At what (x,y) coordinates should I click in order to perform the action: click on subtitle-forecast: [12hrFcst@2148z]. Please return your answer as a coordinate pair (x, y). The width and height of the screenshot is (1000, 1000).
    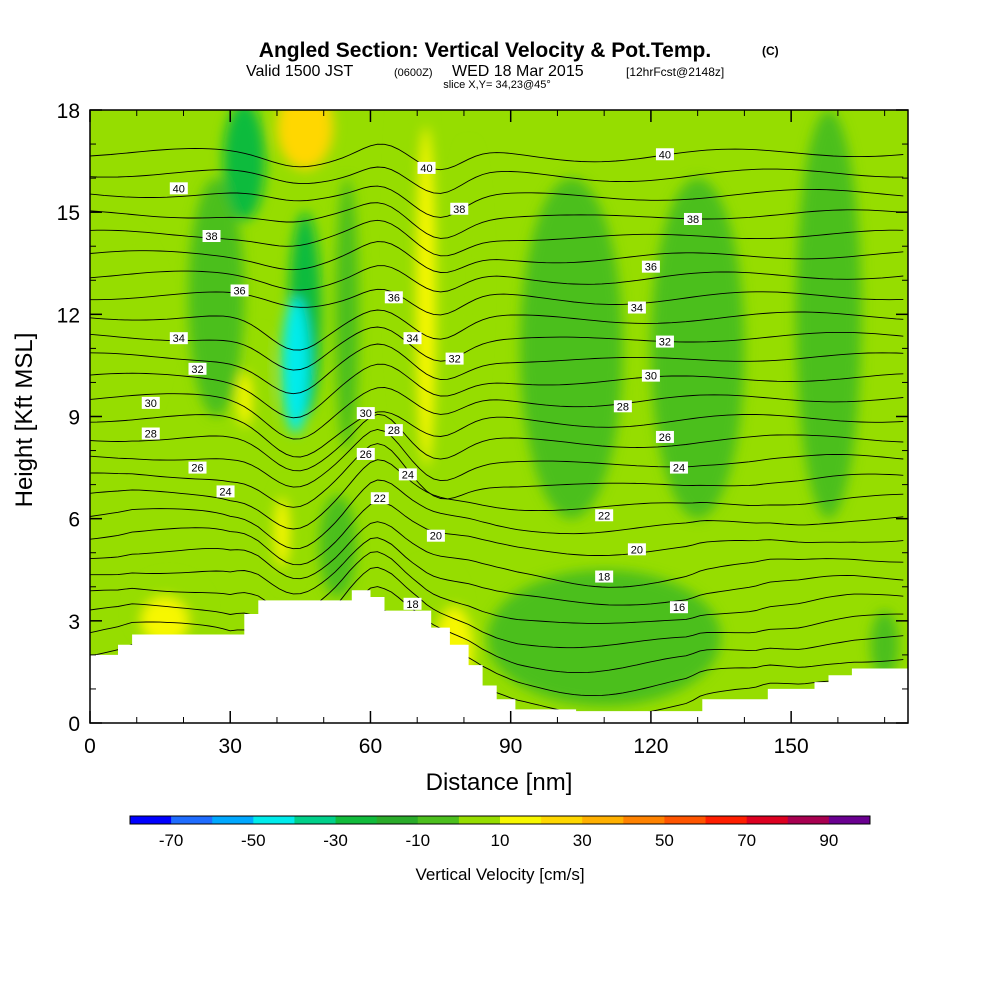
    Looking at the image, I should click on (675, 72).